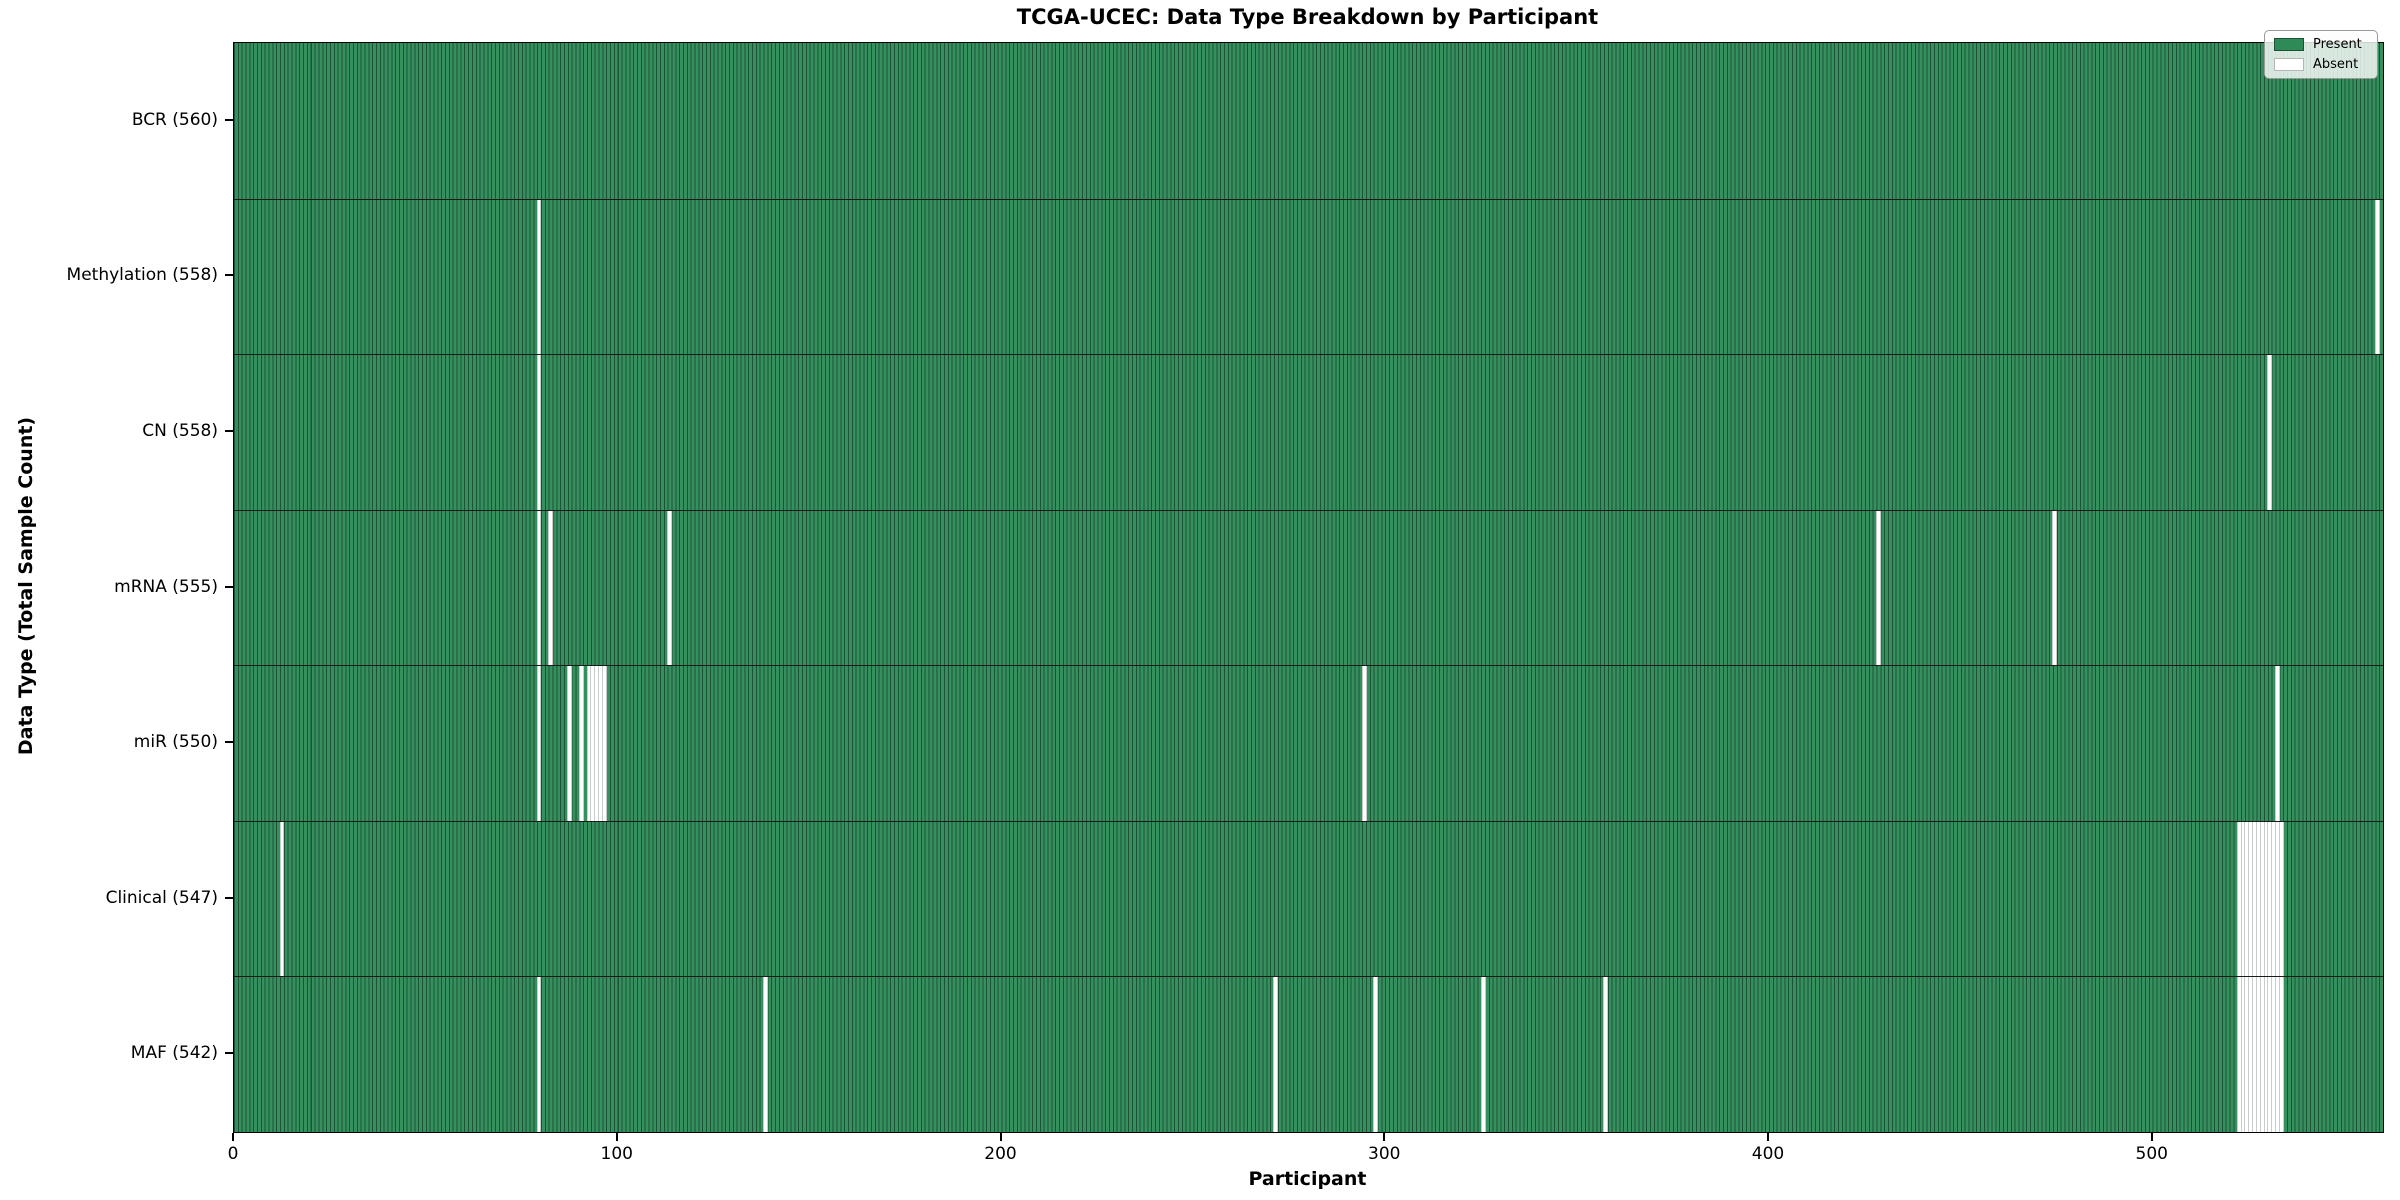 Image resolution: width=2400 pixels, height=1200 pixels. What do you see at coordinates (2289, 44) in the screenshot?
I see `present-swatch-icon` at bounding box center [2289, 44].